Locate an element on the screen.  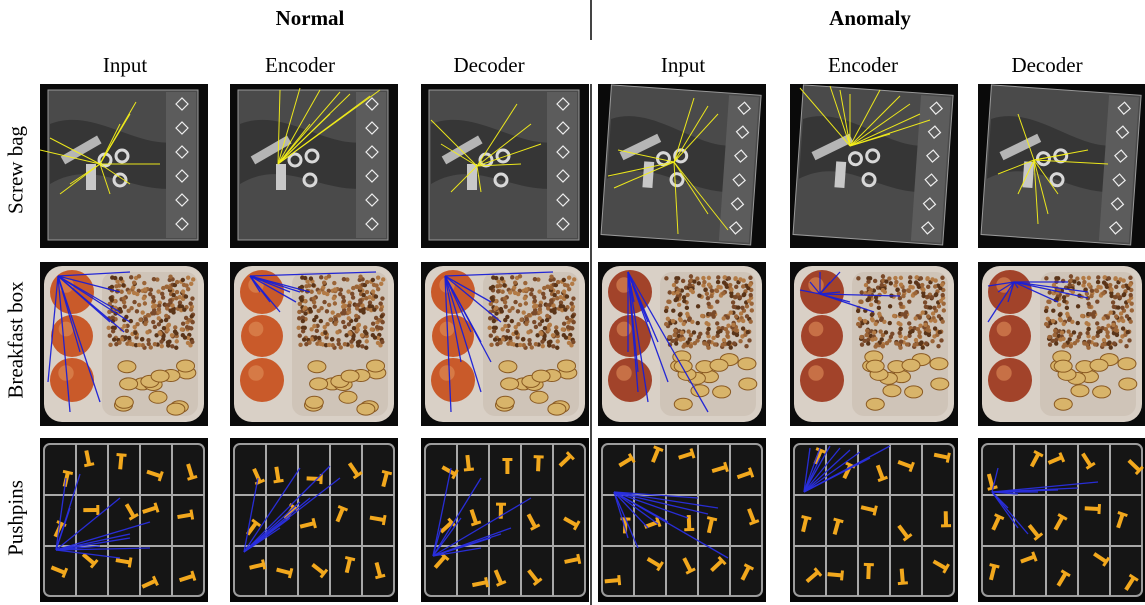
row-label-screw-bag: Screw bag is located at coordinates (15, 170).